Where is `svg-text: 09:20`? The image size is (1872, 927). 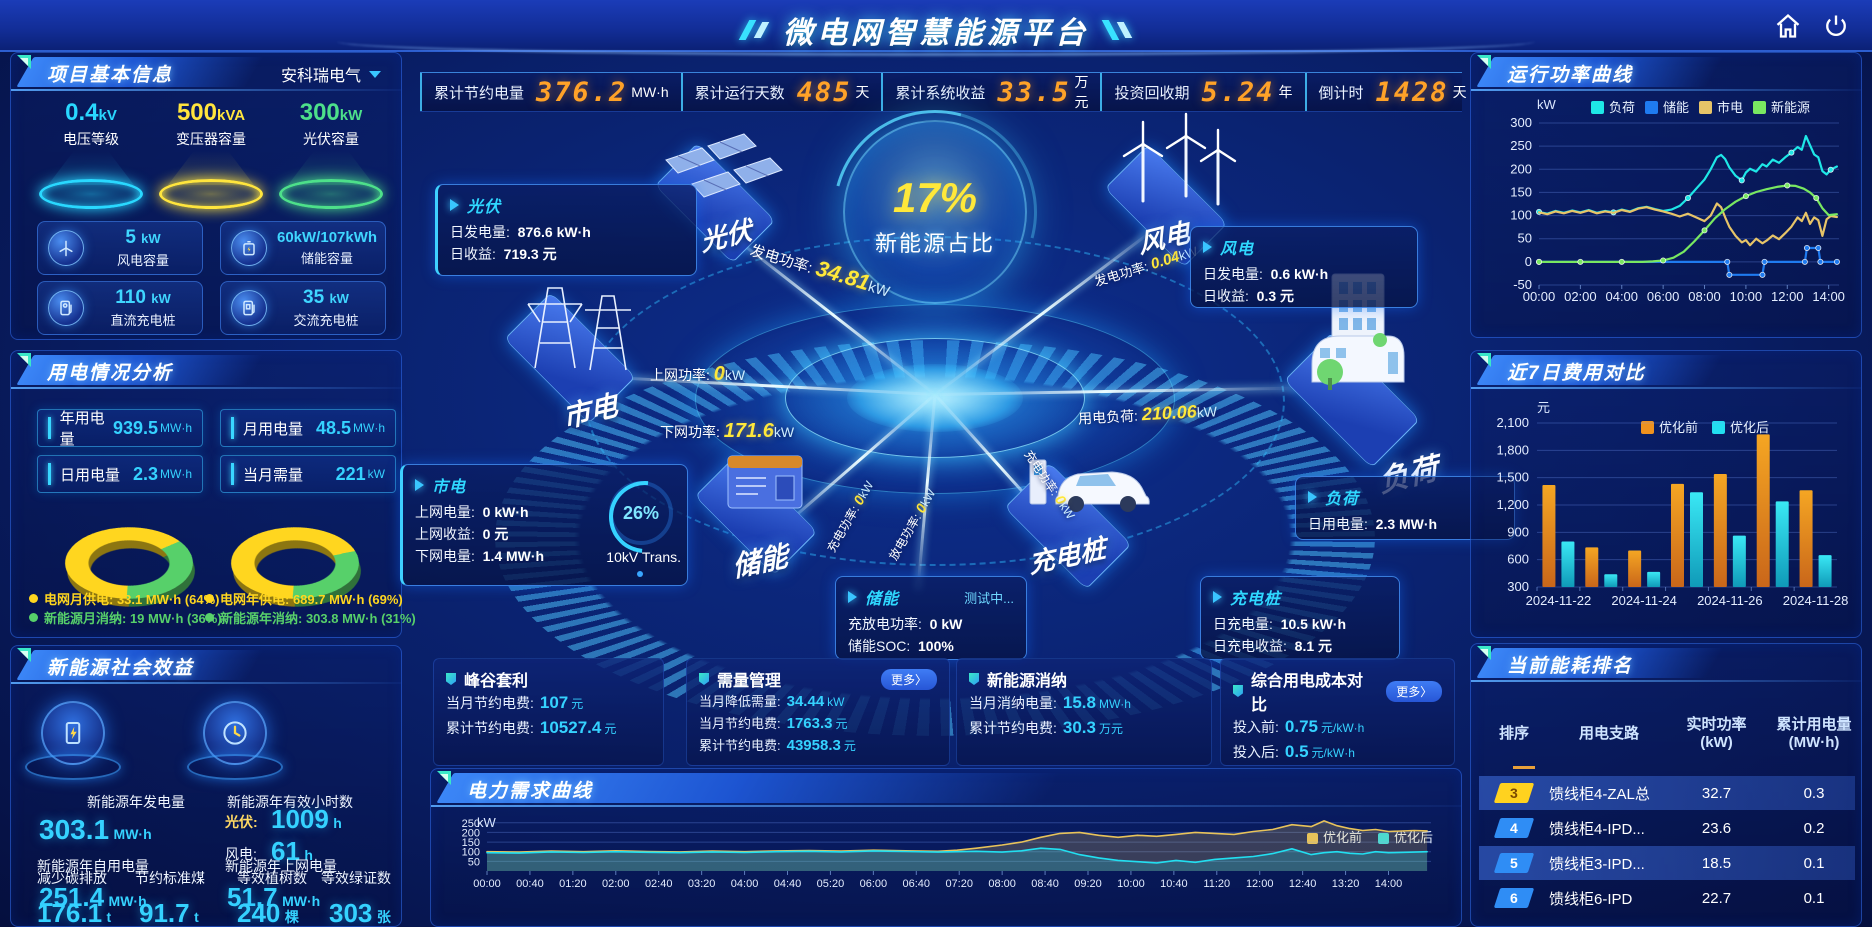
svg-text: 09:20 is located at coordinates (1088, 884).